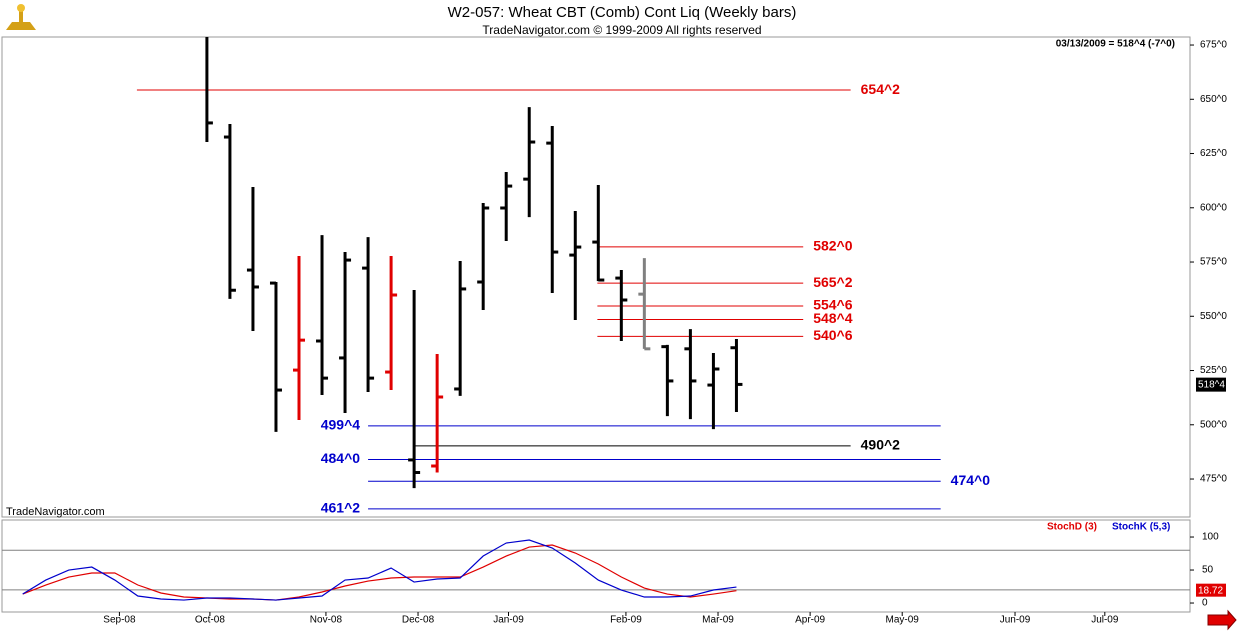  Describe the element at coordinates (341, 508) in the screenshot. I see `level-label: 461^2` at that location.